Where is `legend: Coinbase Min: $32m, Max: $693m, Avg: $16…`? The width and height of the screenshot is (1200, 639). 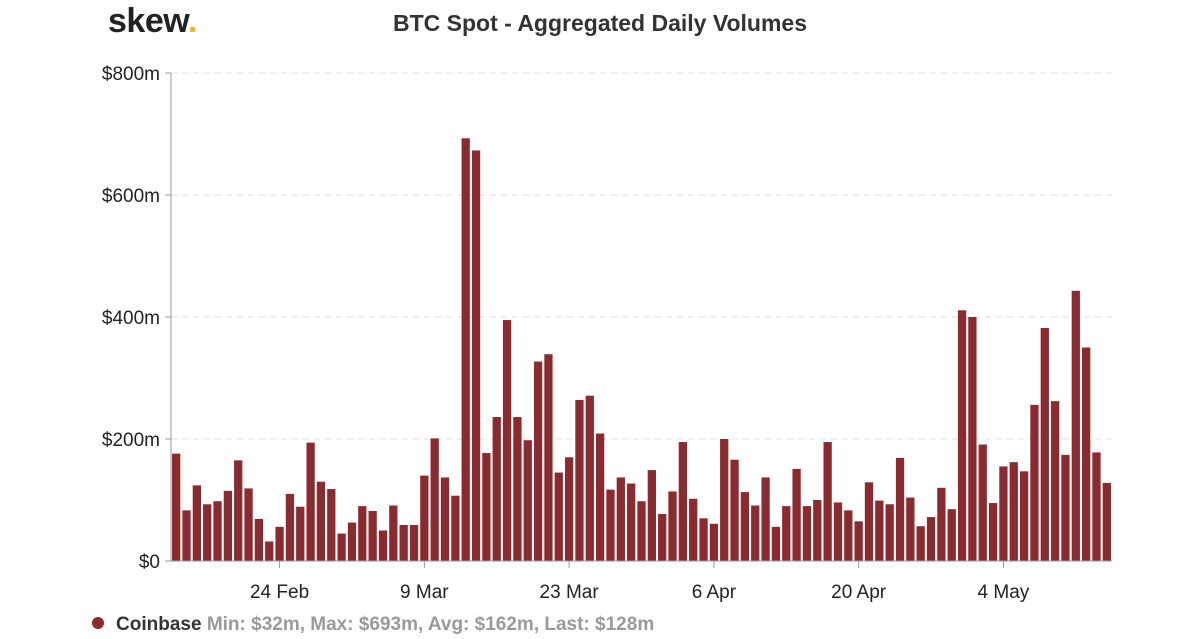
legend: Coinbase Min: $32m, Max: $693m, Avg: $16… is located at coordinates (373, 625).